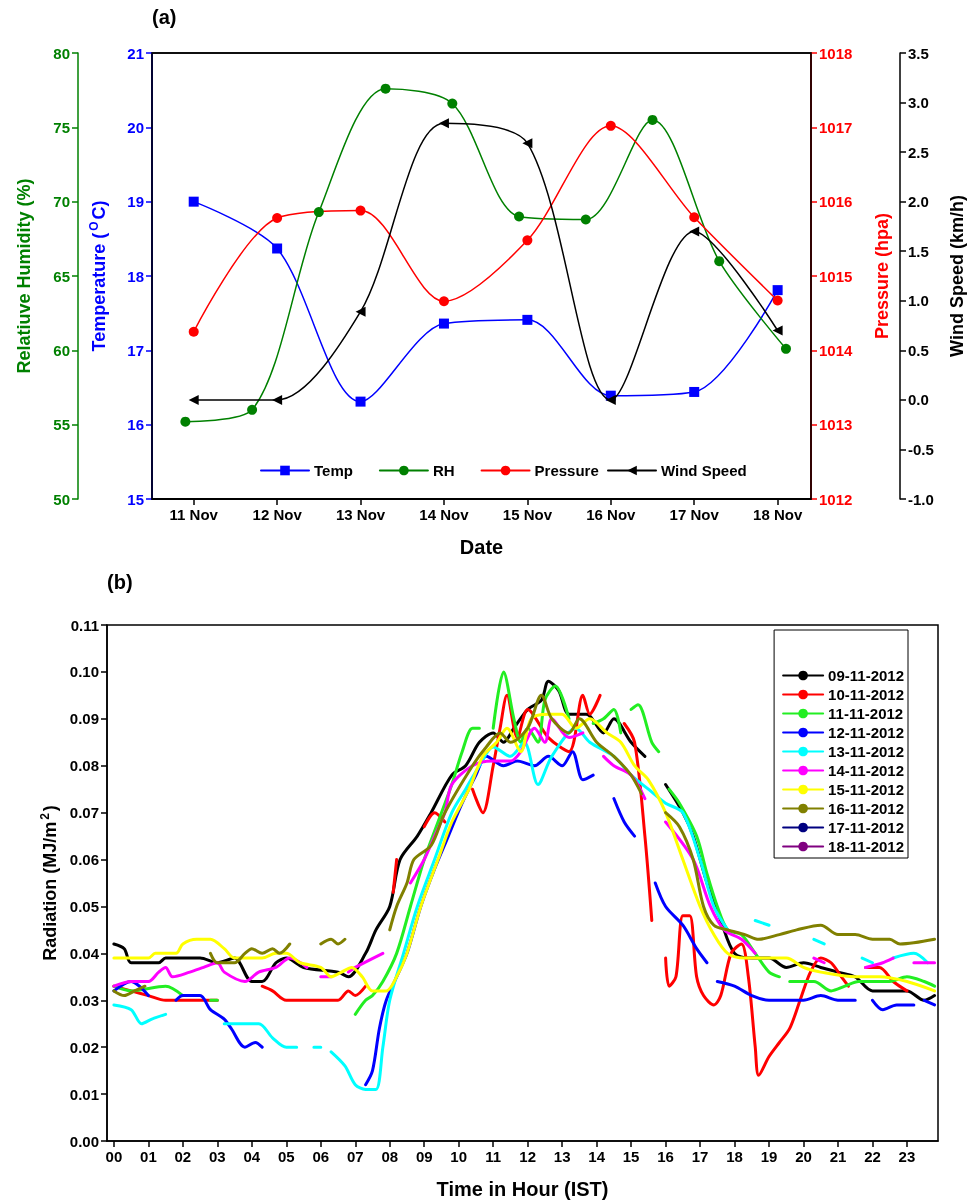 This screenshot has width=967, height=1201. What do you see at coordinates (84, 813) in the screenshot?
I see `y-tick-label: 0.07` at bounding box center [84, 813].